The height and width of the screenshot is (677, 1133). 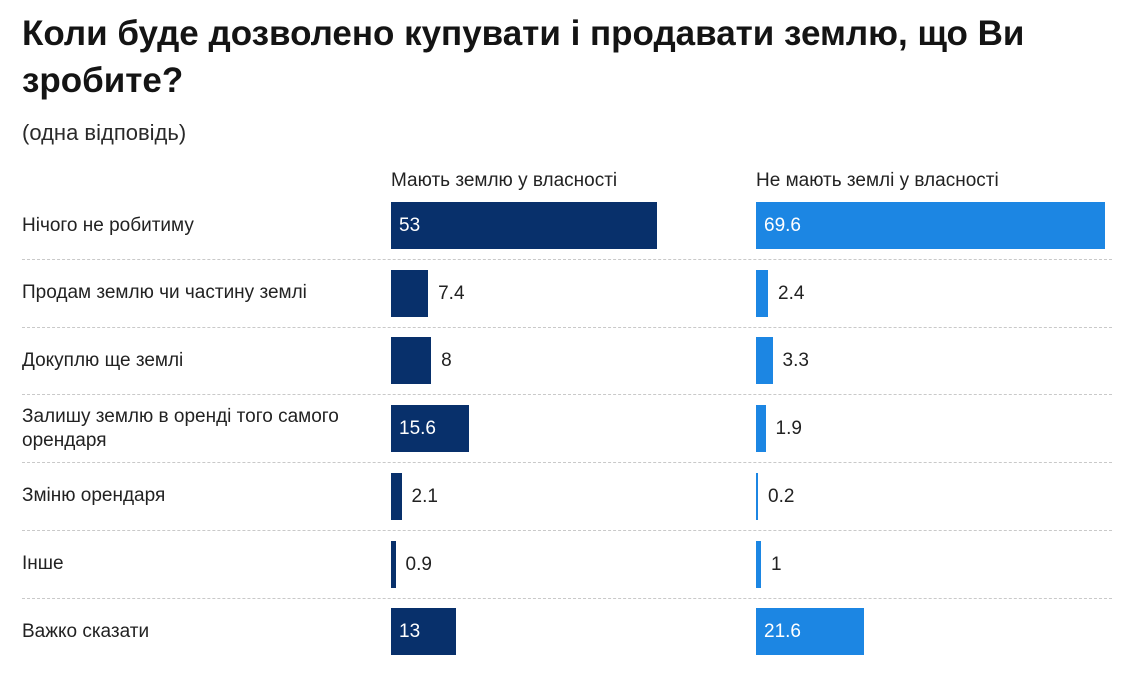 I want to click on data-label-nonowners: 0.2, so click(x=781, y=496).